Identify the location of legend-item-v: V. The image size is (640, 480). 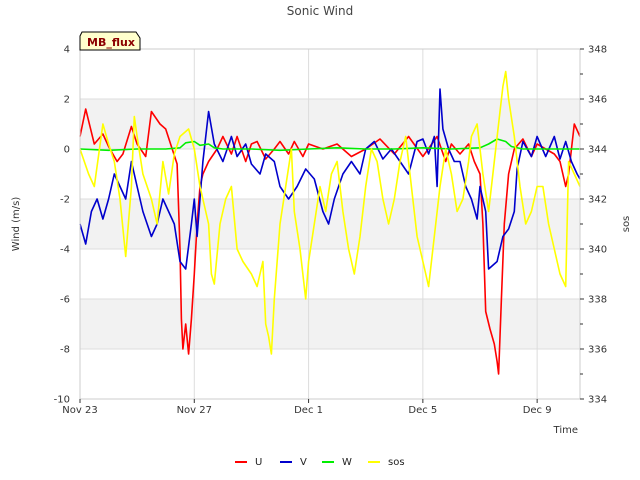
(293, 462).